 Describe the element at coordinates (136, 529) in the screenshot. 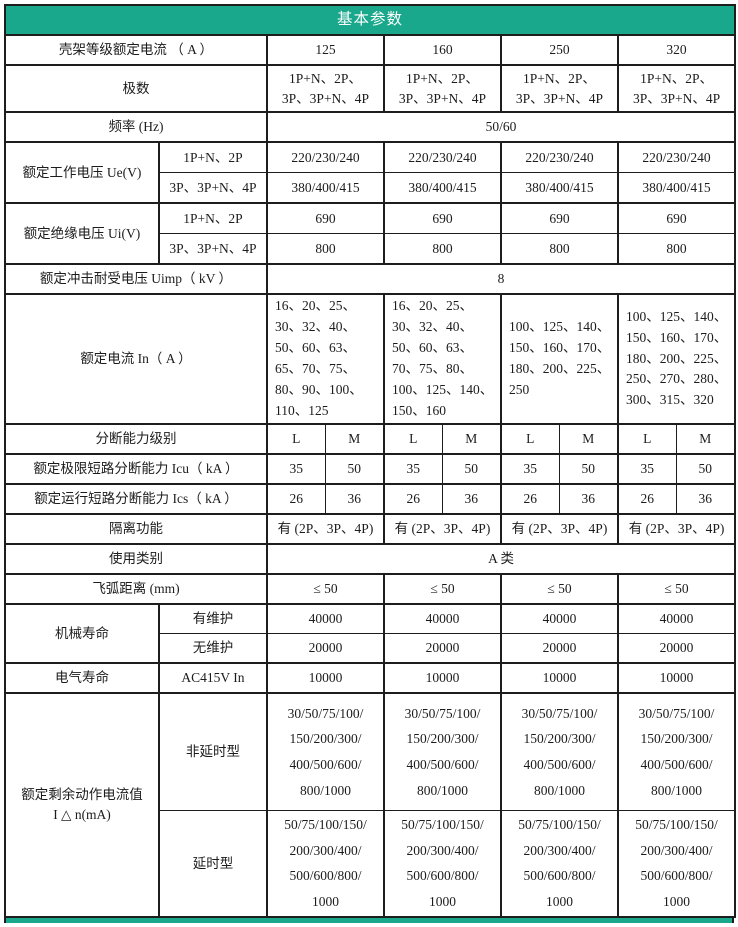

I see `isolation-label: 隔离功能` at that location.